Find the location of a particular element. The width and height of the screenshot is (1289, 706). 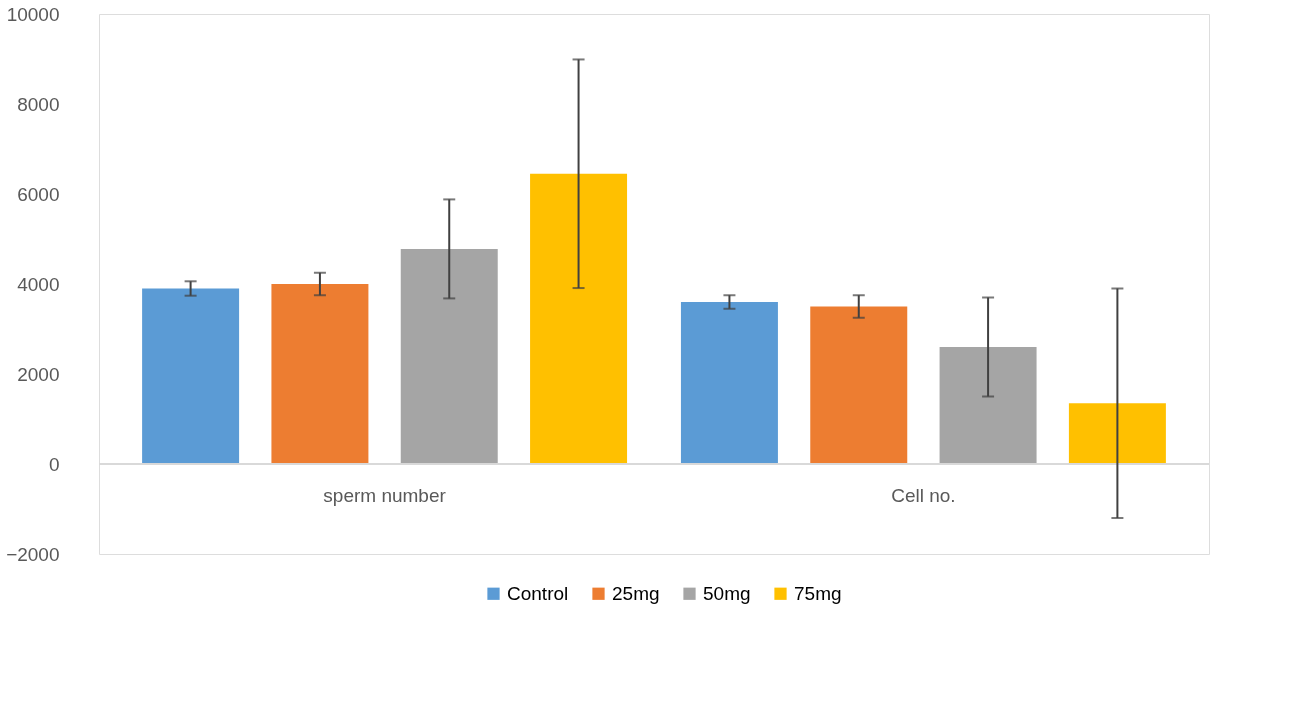

legend-label: Control is located at coordinates (538, 593).